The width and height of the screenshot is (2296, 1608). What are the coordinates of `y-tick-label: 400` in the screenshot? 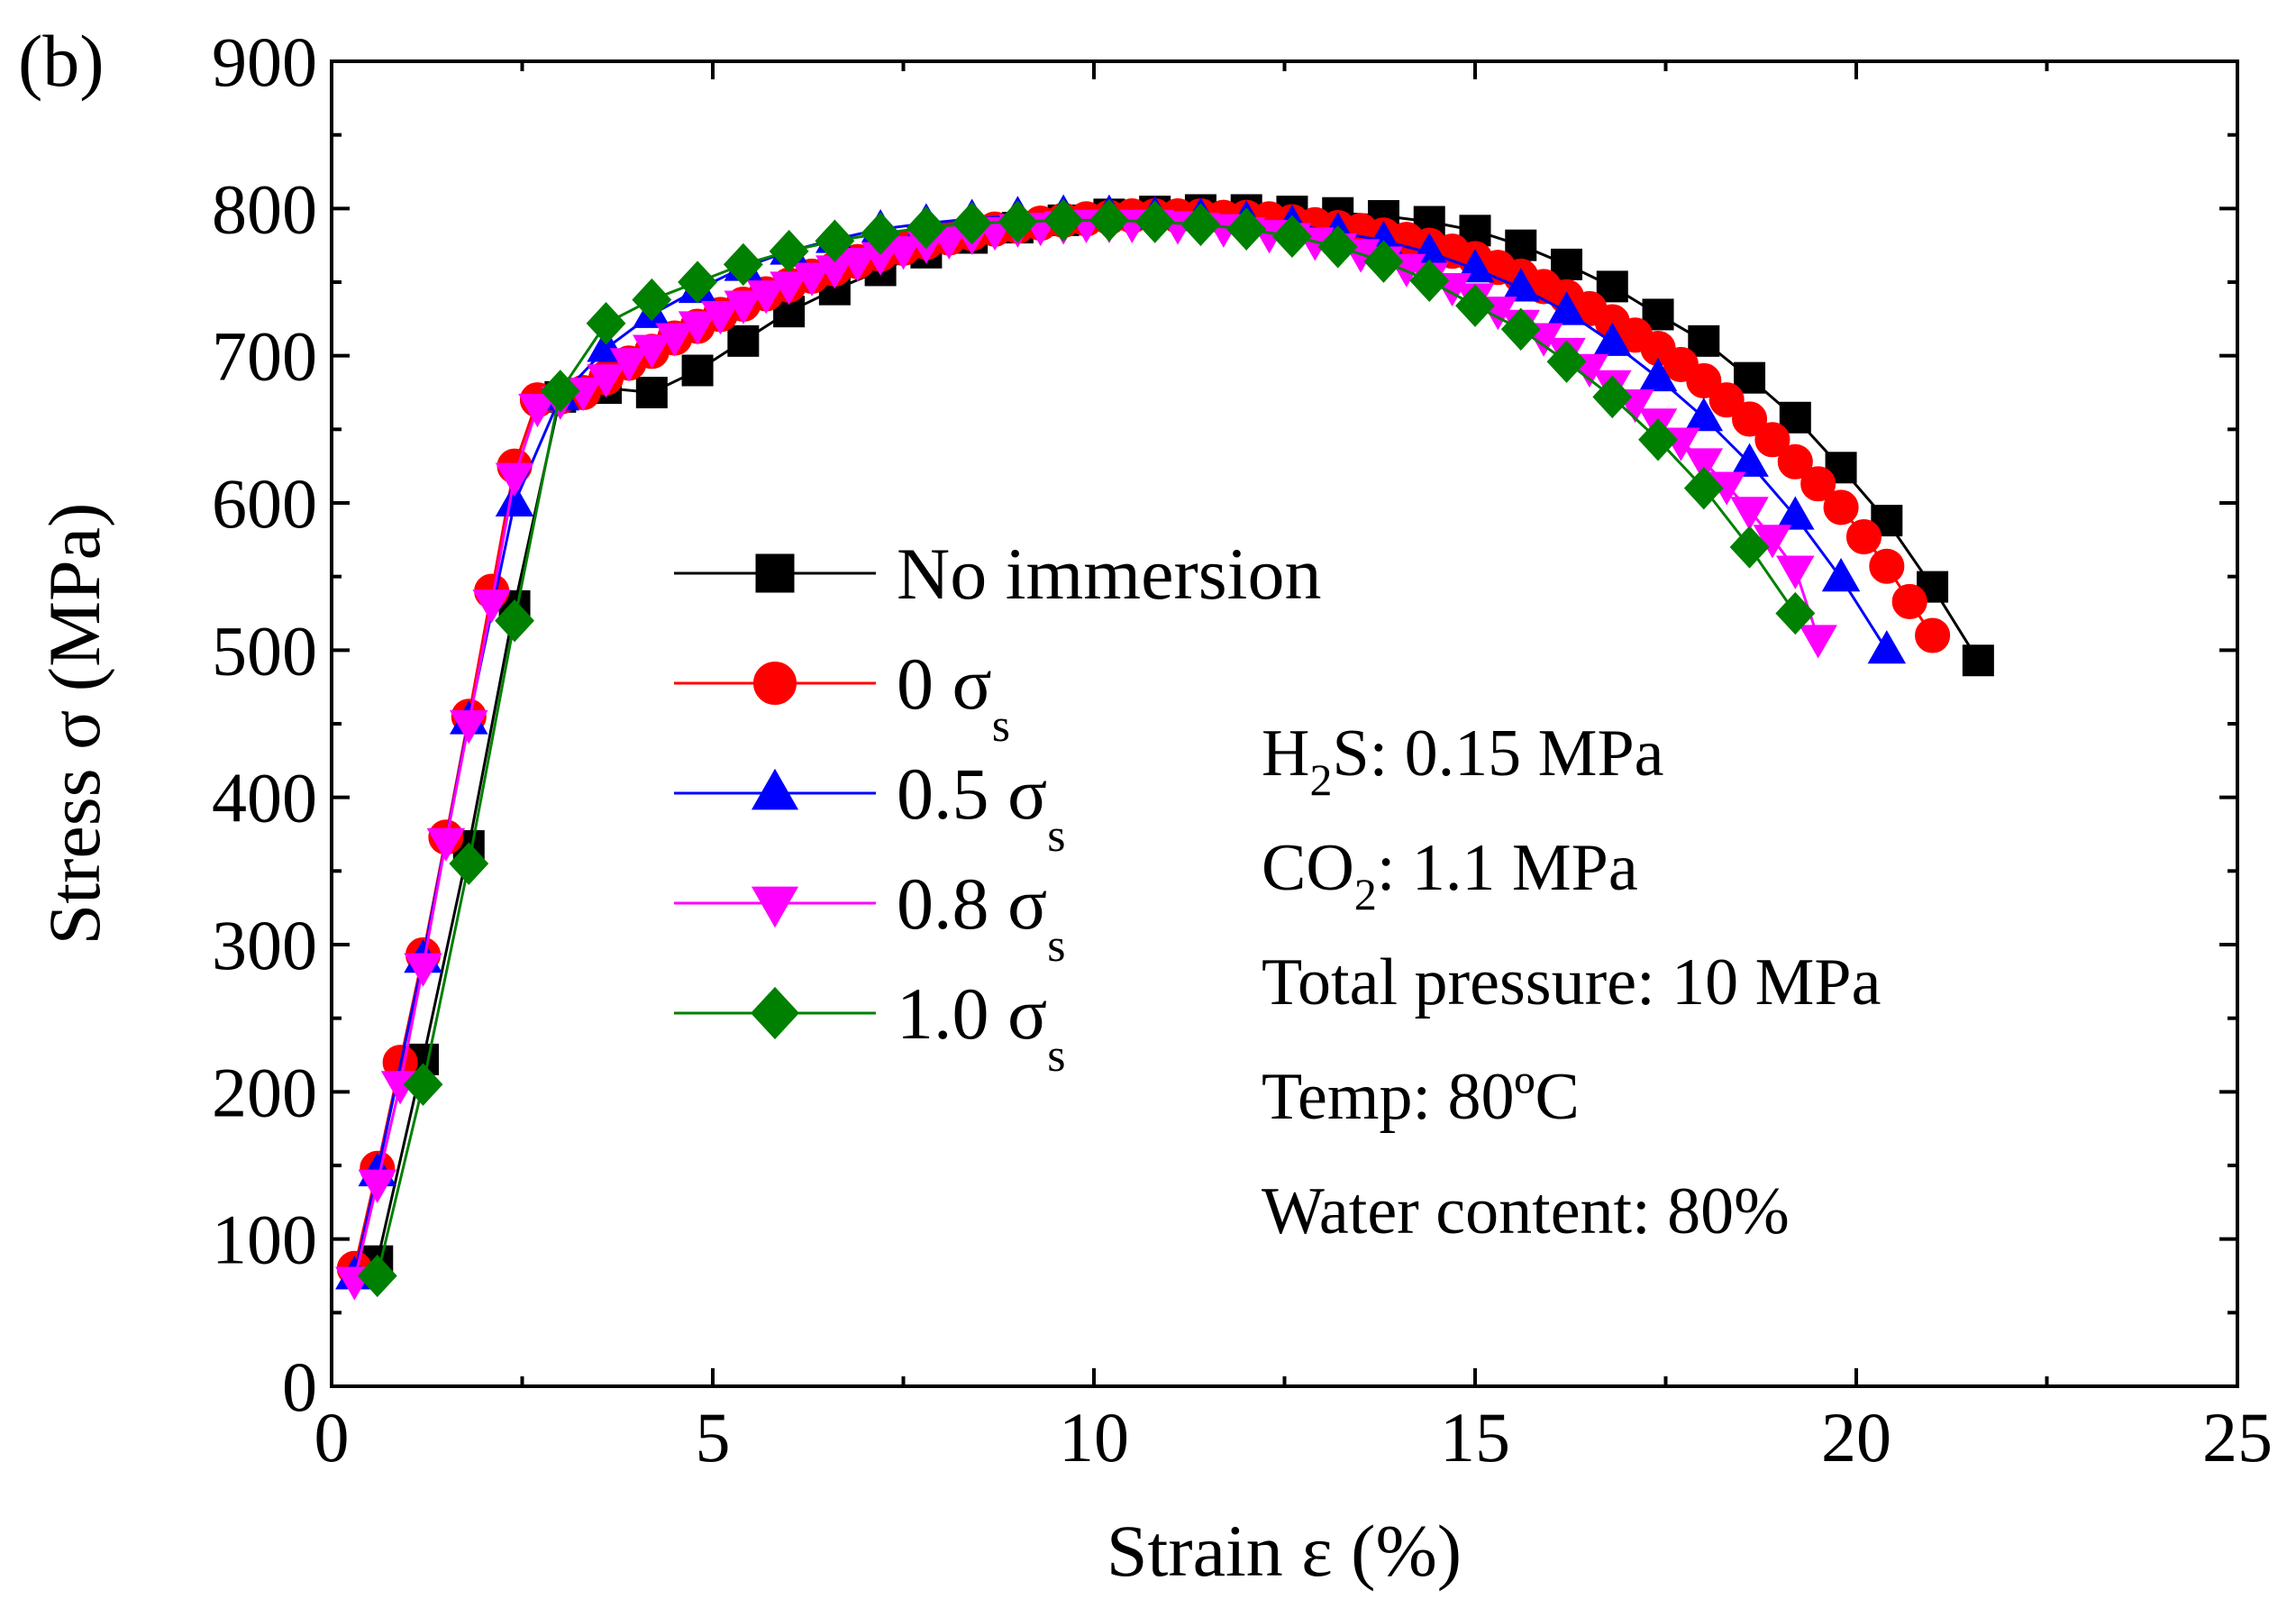 It's located at (265, 798).